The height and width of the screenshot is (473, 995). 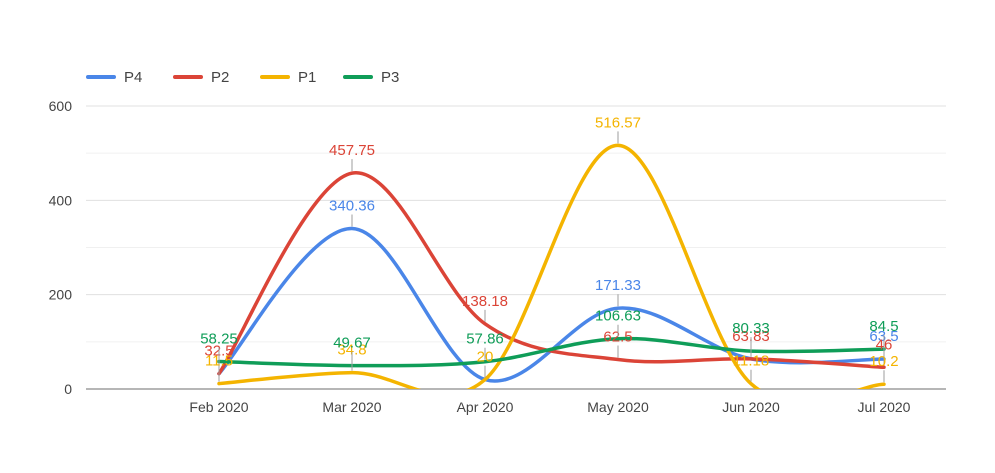 What do you see at coordinates (351, 350) in the screenshot?
I see `data-label: 34.8` at bounding box center [351, 350].